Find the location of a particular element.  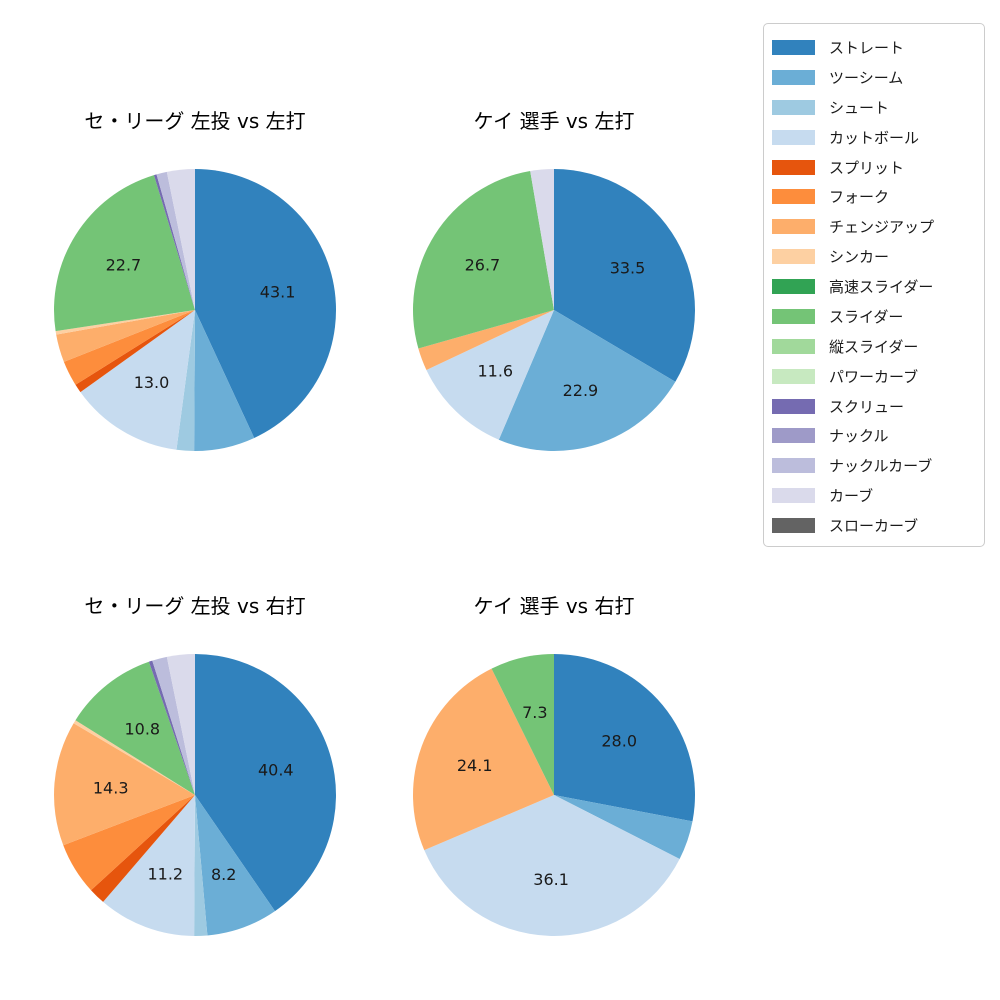

pie-svg: 28.0 36.1 24.1 7.3 is located at coordinates (554, 795).